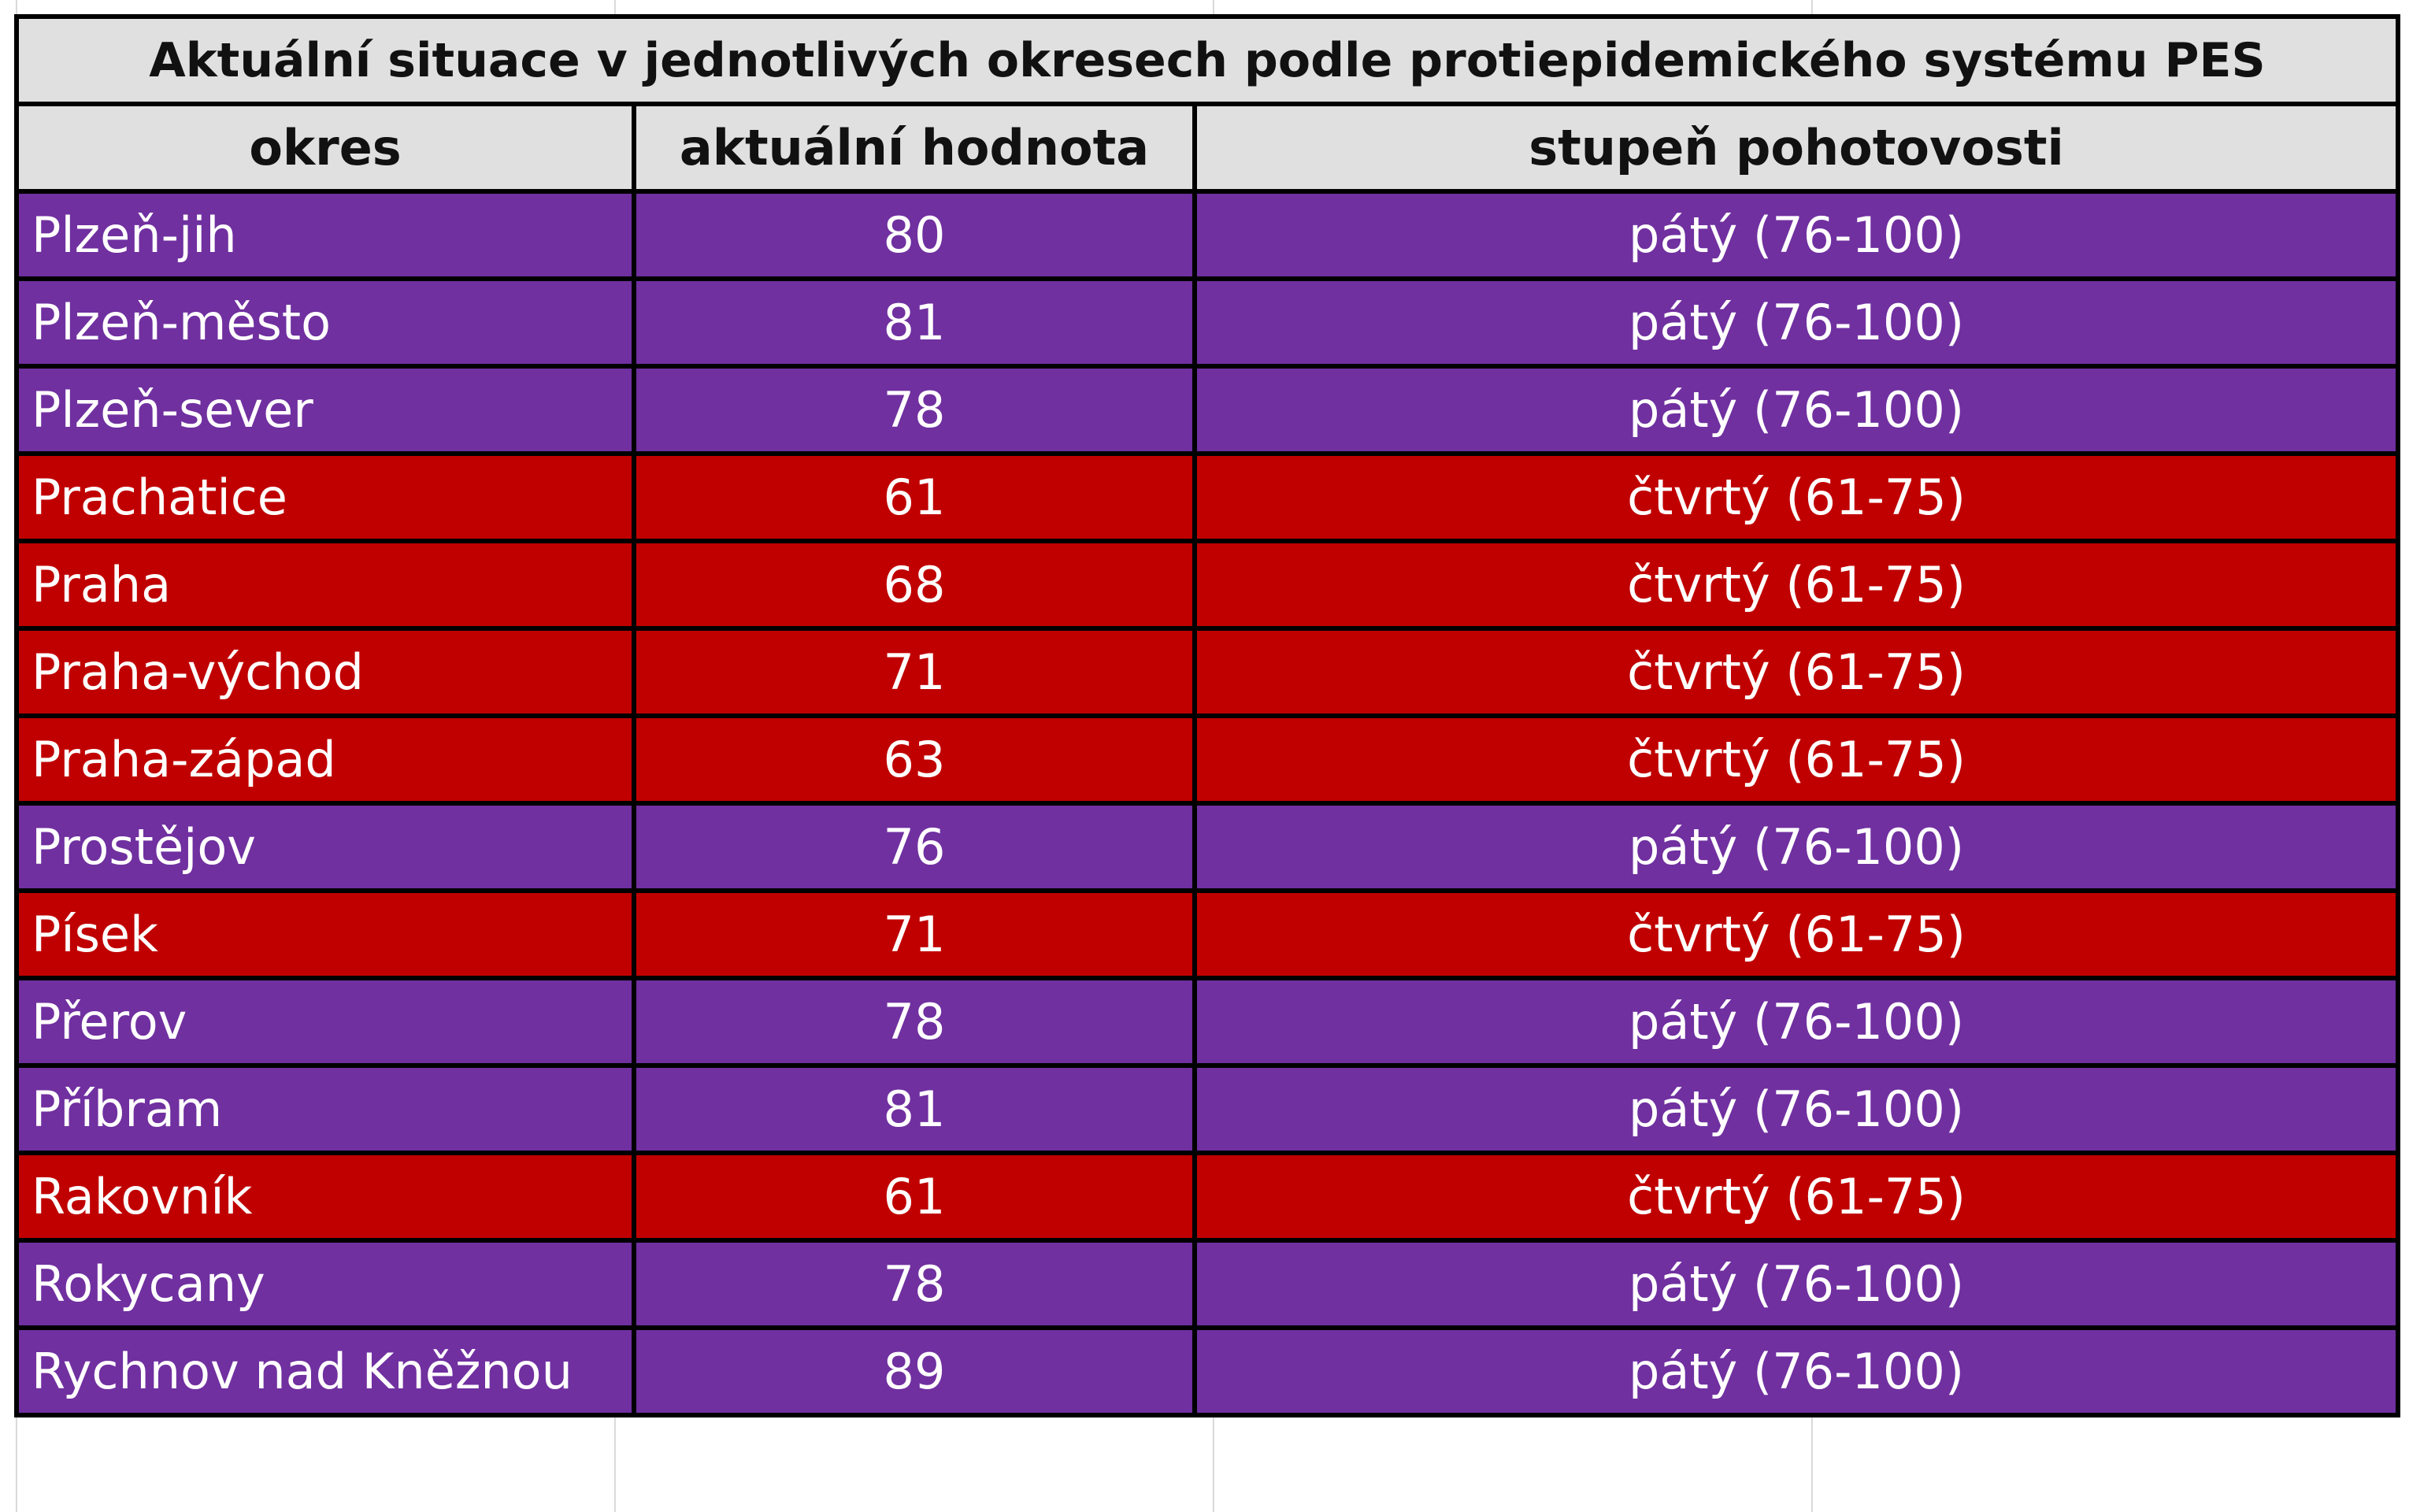 Image resolution: width=2409 pixels, height=1512 pixels. I want to click on table-row: Praha-západ 63 čtvrtý (61-75), so click(1207, 759).